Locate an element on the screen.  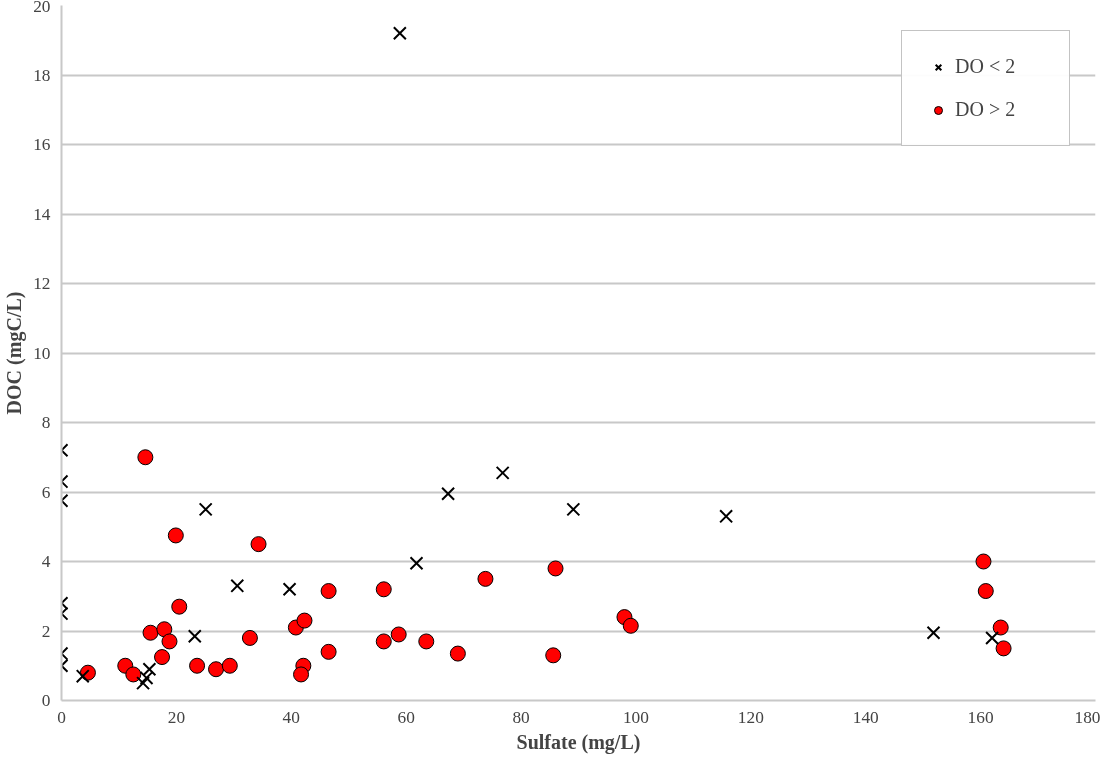
y-tick-label: 4 is located at coordinates (46, 561).